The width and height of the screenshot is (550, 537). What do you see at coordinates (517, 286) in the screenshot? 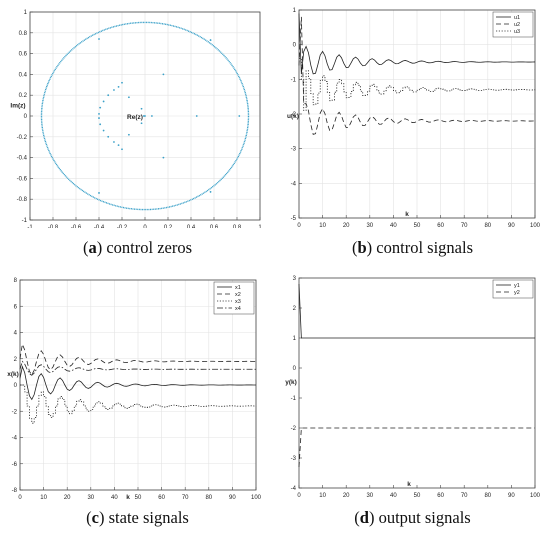
I see `legend-label-y1: y1` at bounding box center [517, 286].